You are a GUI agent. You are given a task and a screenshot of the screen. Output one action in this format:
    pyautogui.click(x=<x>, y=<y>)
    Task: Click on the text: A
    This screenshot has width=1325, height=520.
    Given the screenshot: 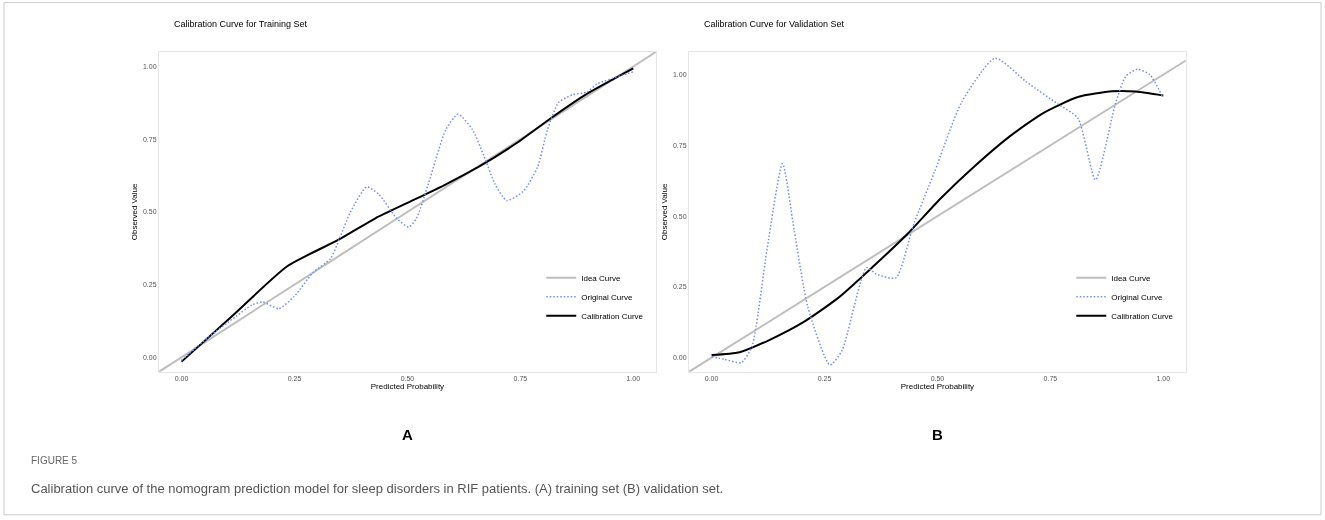 What is the action you would take?
    pyautogui.click(x=407, y=434)
    